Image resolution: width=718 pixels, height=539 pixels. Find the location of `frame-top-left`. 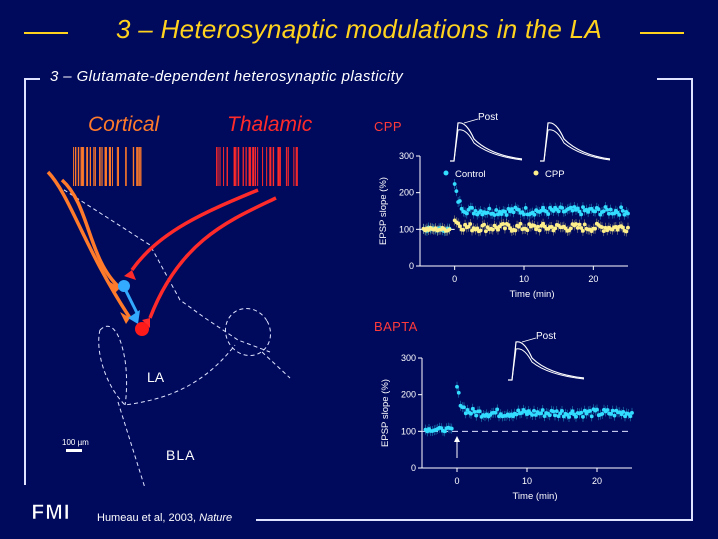

frame-top-left is located at coordinates (32, 79).